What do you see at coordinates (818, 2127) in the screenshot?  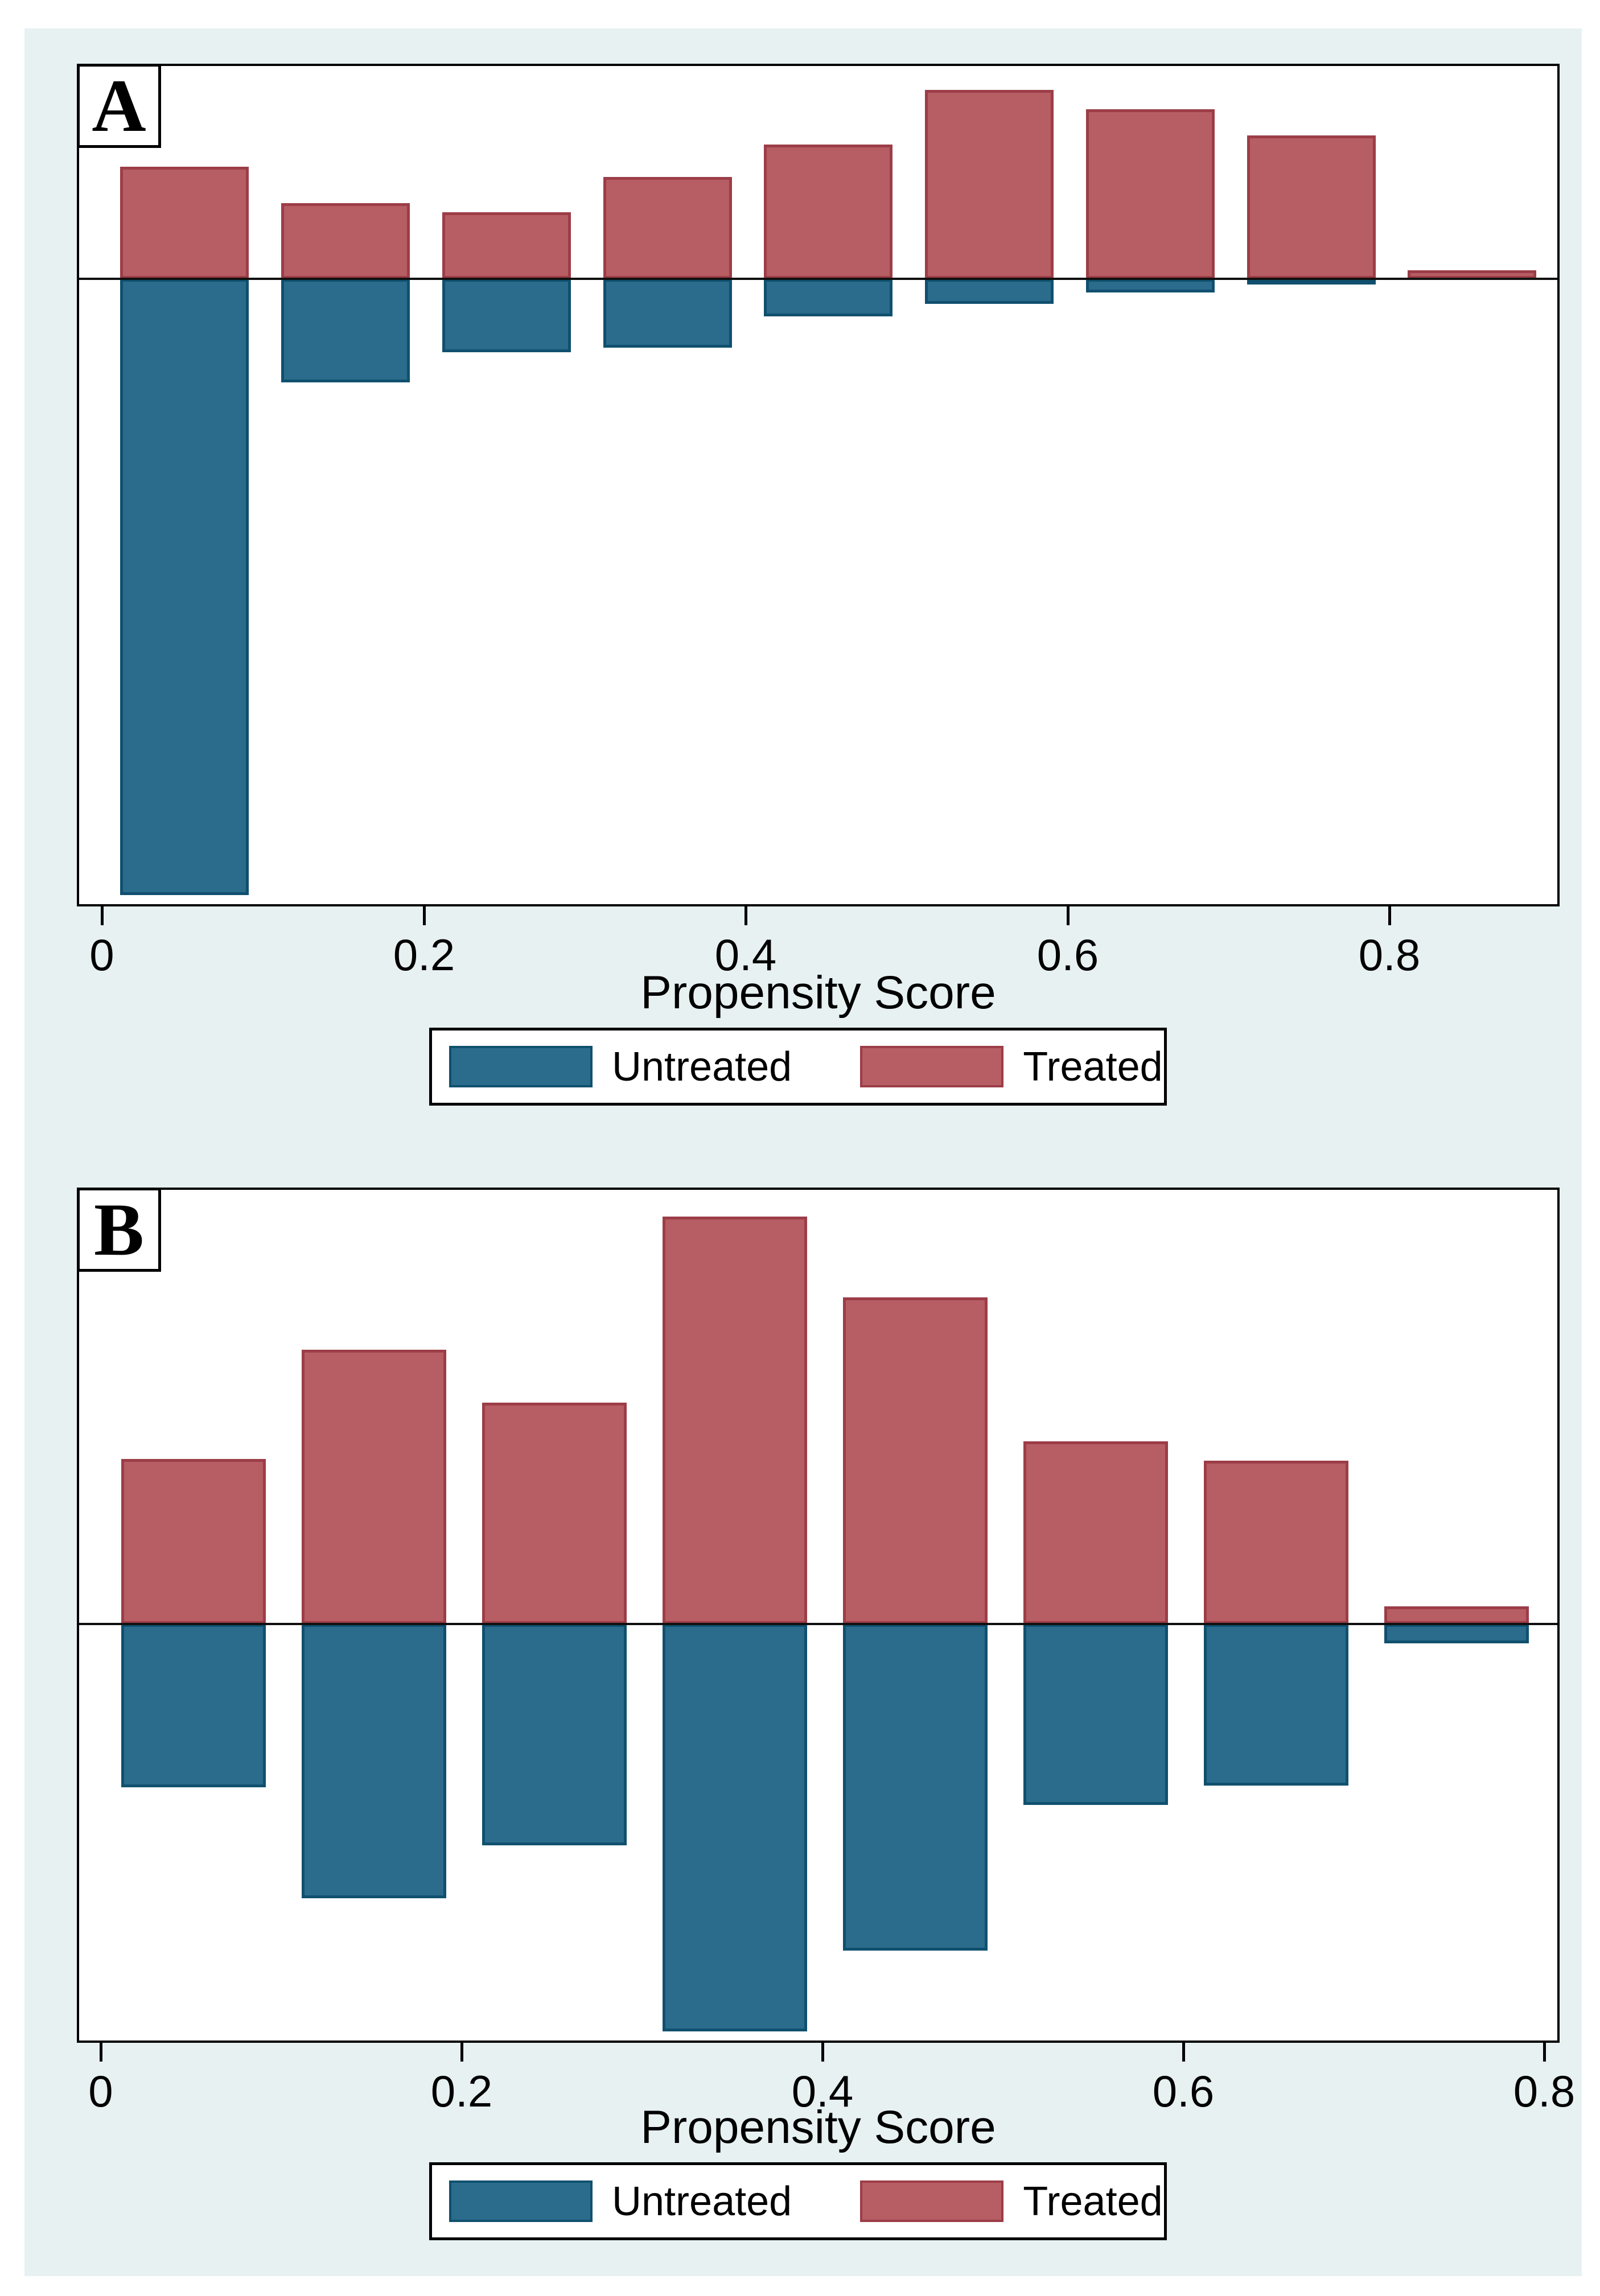 I see `panel-b-x-axis-title: Propensity Score` at bounding box center [818, 2127].